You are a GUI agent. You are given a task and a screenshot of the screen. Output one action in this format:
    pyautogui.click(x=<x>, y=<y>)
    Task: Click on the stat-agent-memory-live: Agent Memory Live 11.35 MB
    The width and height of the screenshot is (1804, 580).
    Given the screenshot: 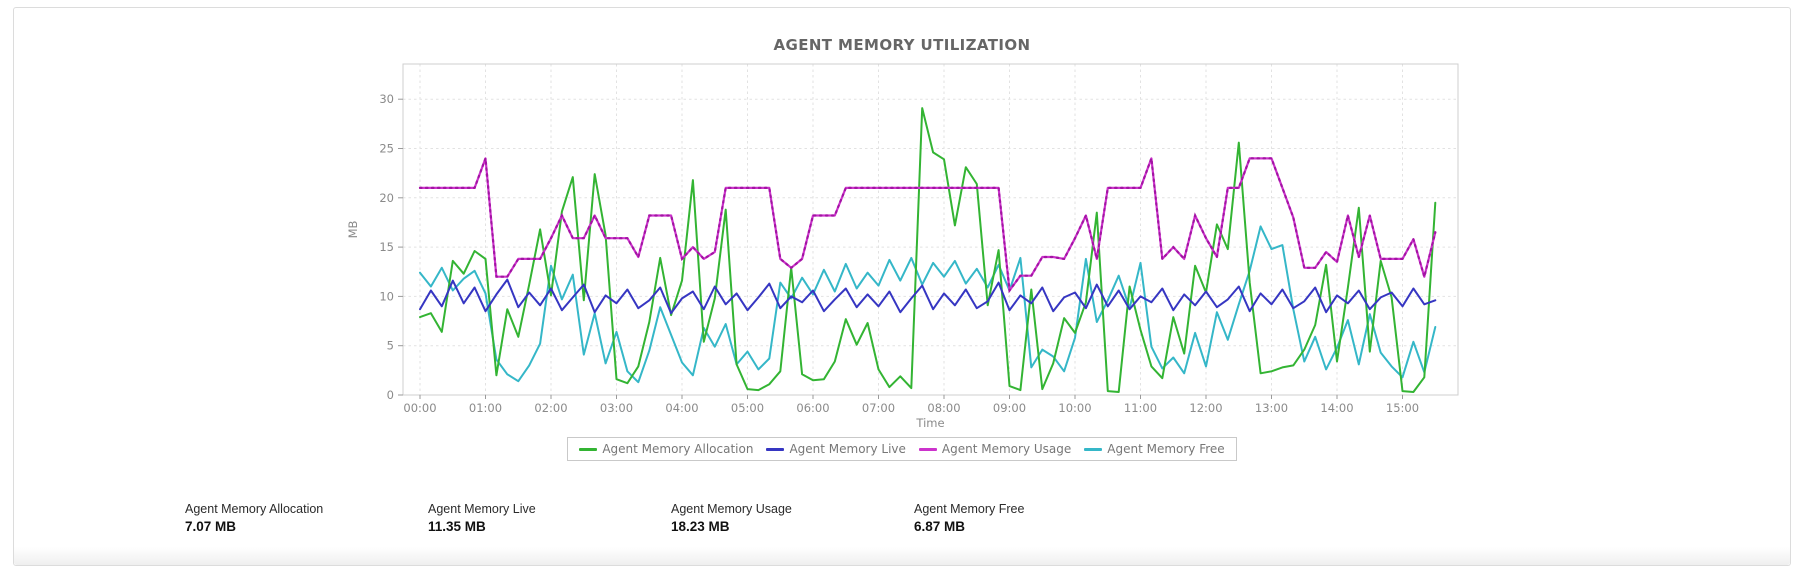 What is the action you would take?
    pyautogui.click(x=549, y=518)
    